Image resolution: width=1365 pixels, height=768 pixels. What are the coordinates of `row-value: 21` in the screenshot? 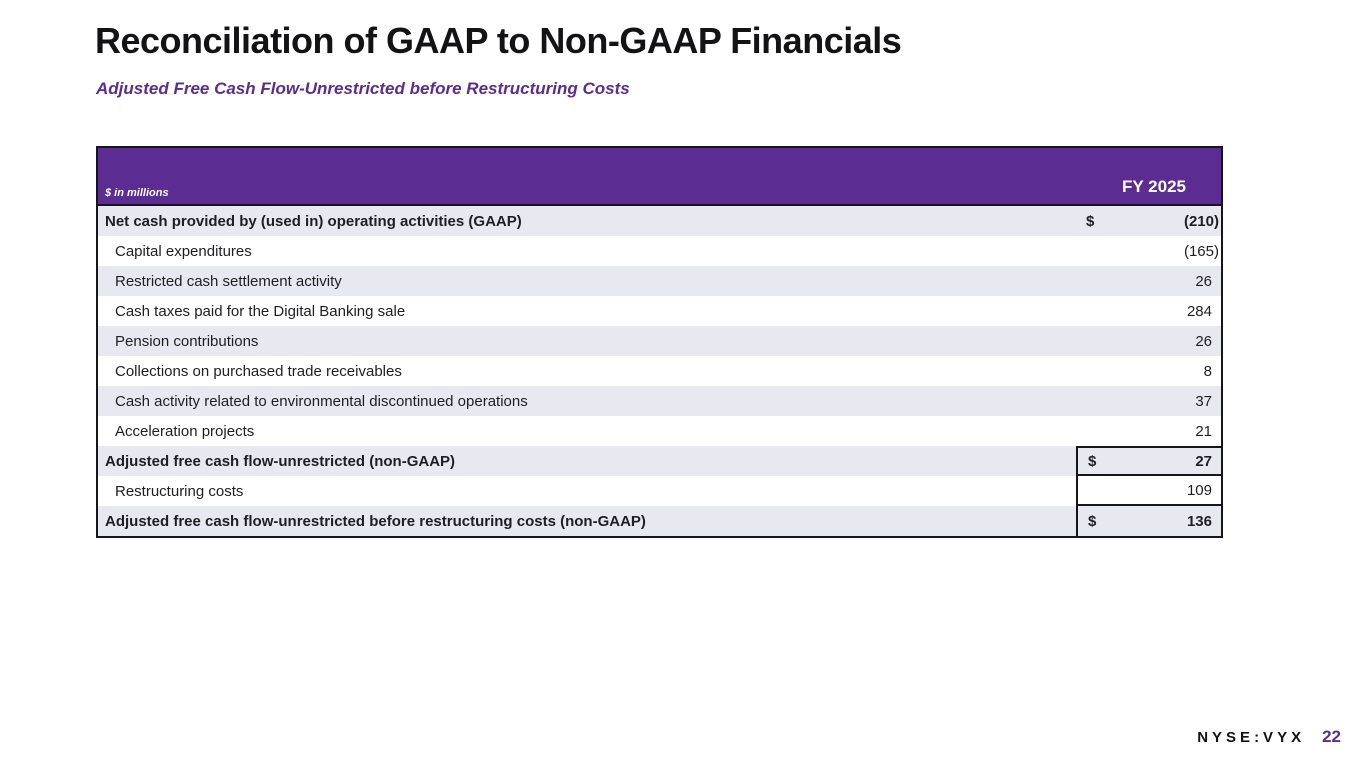 It's located at (1203, 431).